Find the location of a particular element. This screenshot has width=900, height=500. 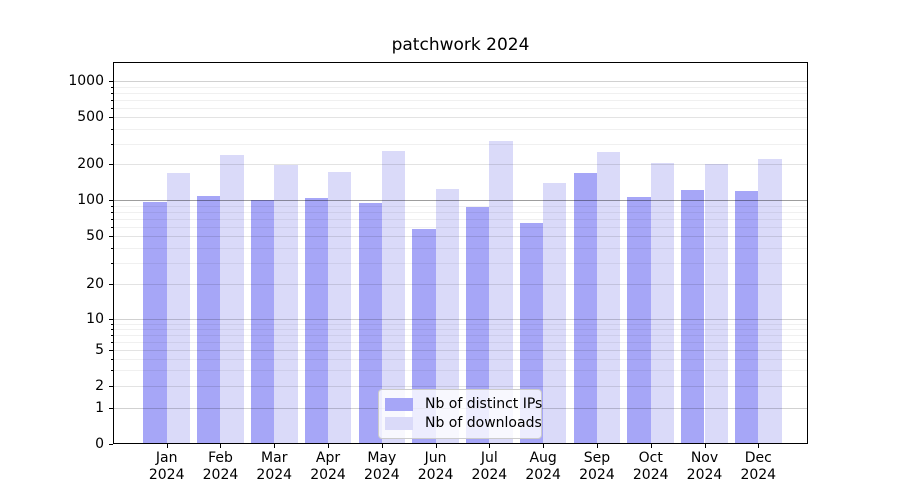

bar-nb-of-downloads-apr-2024 is located at coordinates (340, 308).